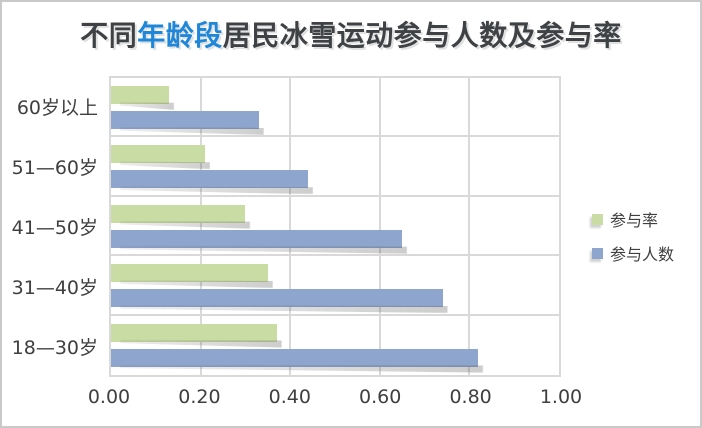 The height and width of the screenshot is (428, 702). What do you see at coordinates (180, 35) in the screenshot?
I see `chart-title-highlight: 年龄段` at bounding box center [180, 35].